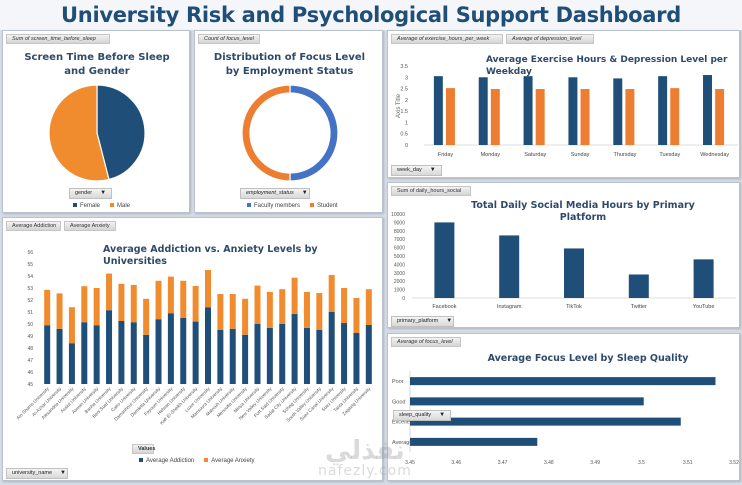 Image resolution: width=742 pixels, height=485 pixels. What do you see at coordinates (58, 39) in the screenshot?
I see `field-button-screen-time: Sum of screen_time_before_sleep` at bounding box center [58, 39].